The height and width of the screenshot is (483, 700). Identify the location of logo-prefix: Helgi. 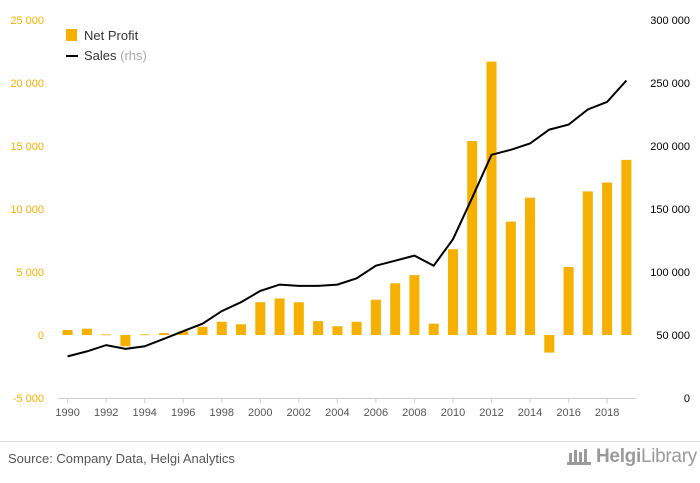
(618, 456).